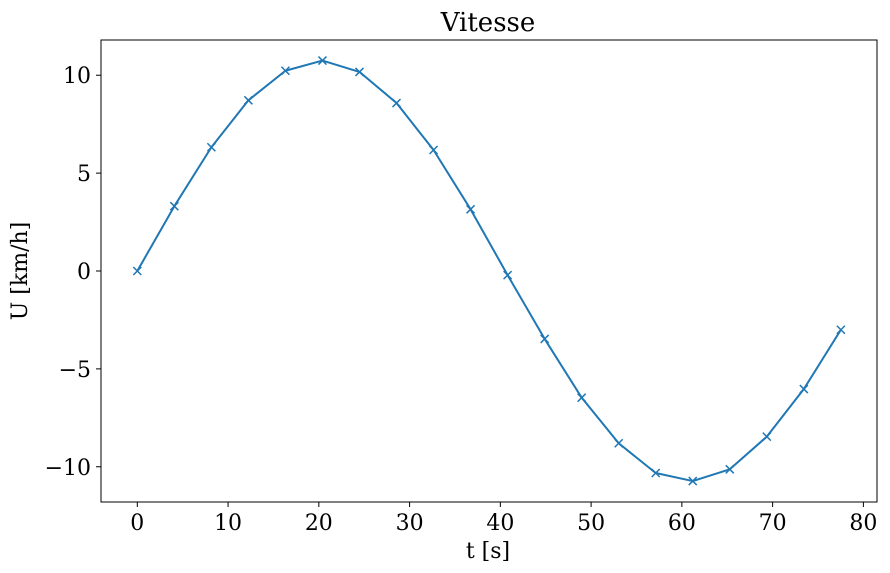 This screenshot has width=890, height=573. Describe the element at coordinates (75, 370) in the screenshot. I see `y-tick-label: −5` at that location.